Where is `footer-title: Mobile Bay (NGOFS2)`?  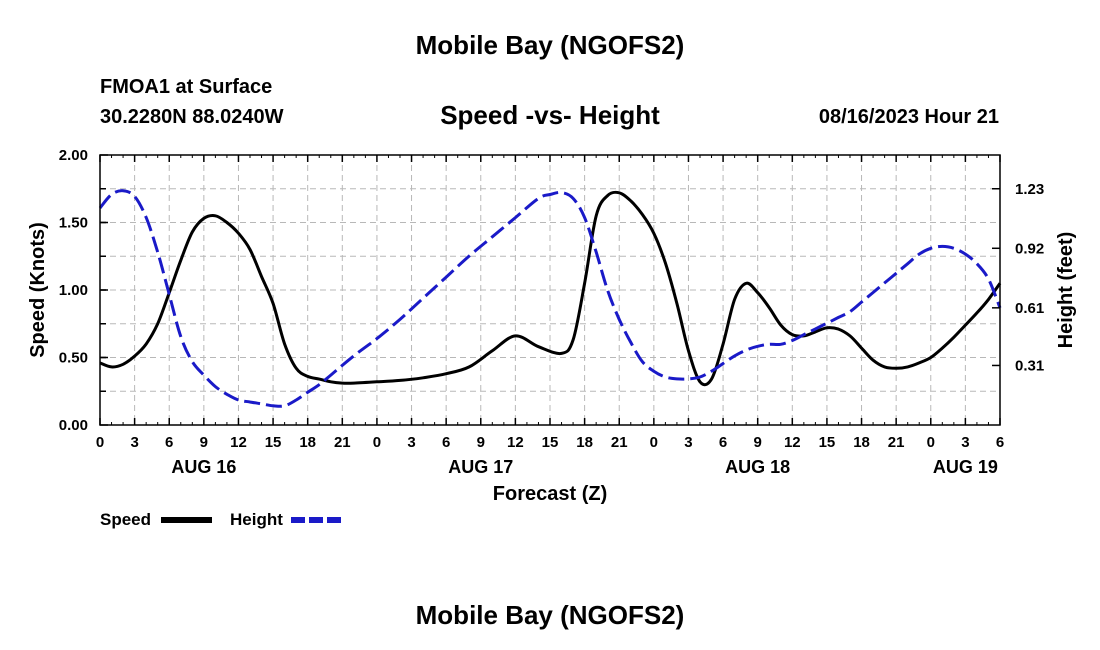 footer-title: Mobile Bay (NGOFS2) is located at coordinates (550, 615).